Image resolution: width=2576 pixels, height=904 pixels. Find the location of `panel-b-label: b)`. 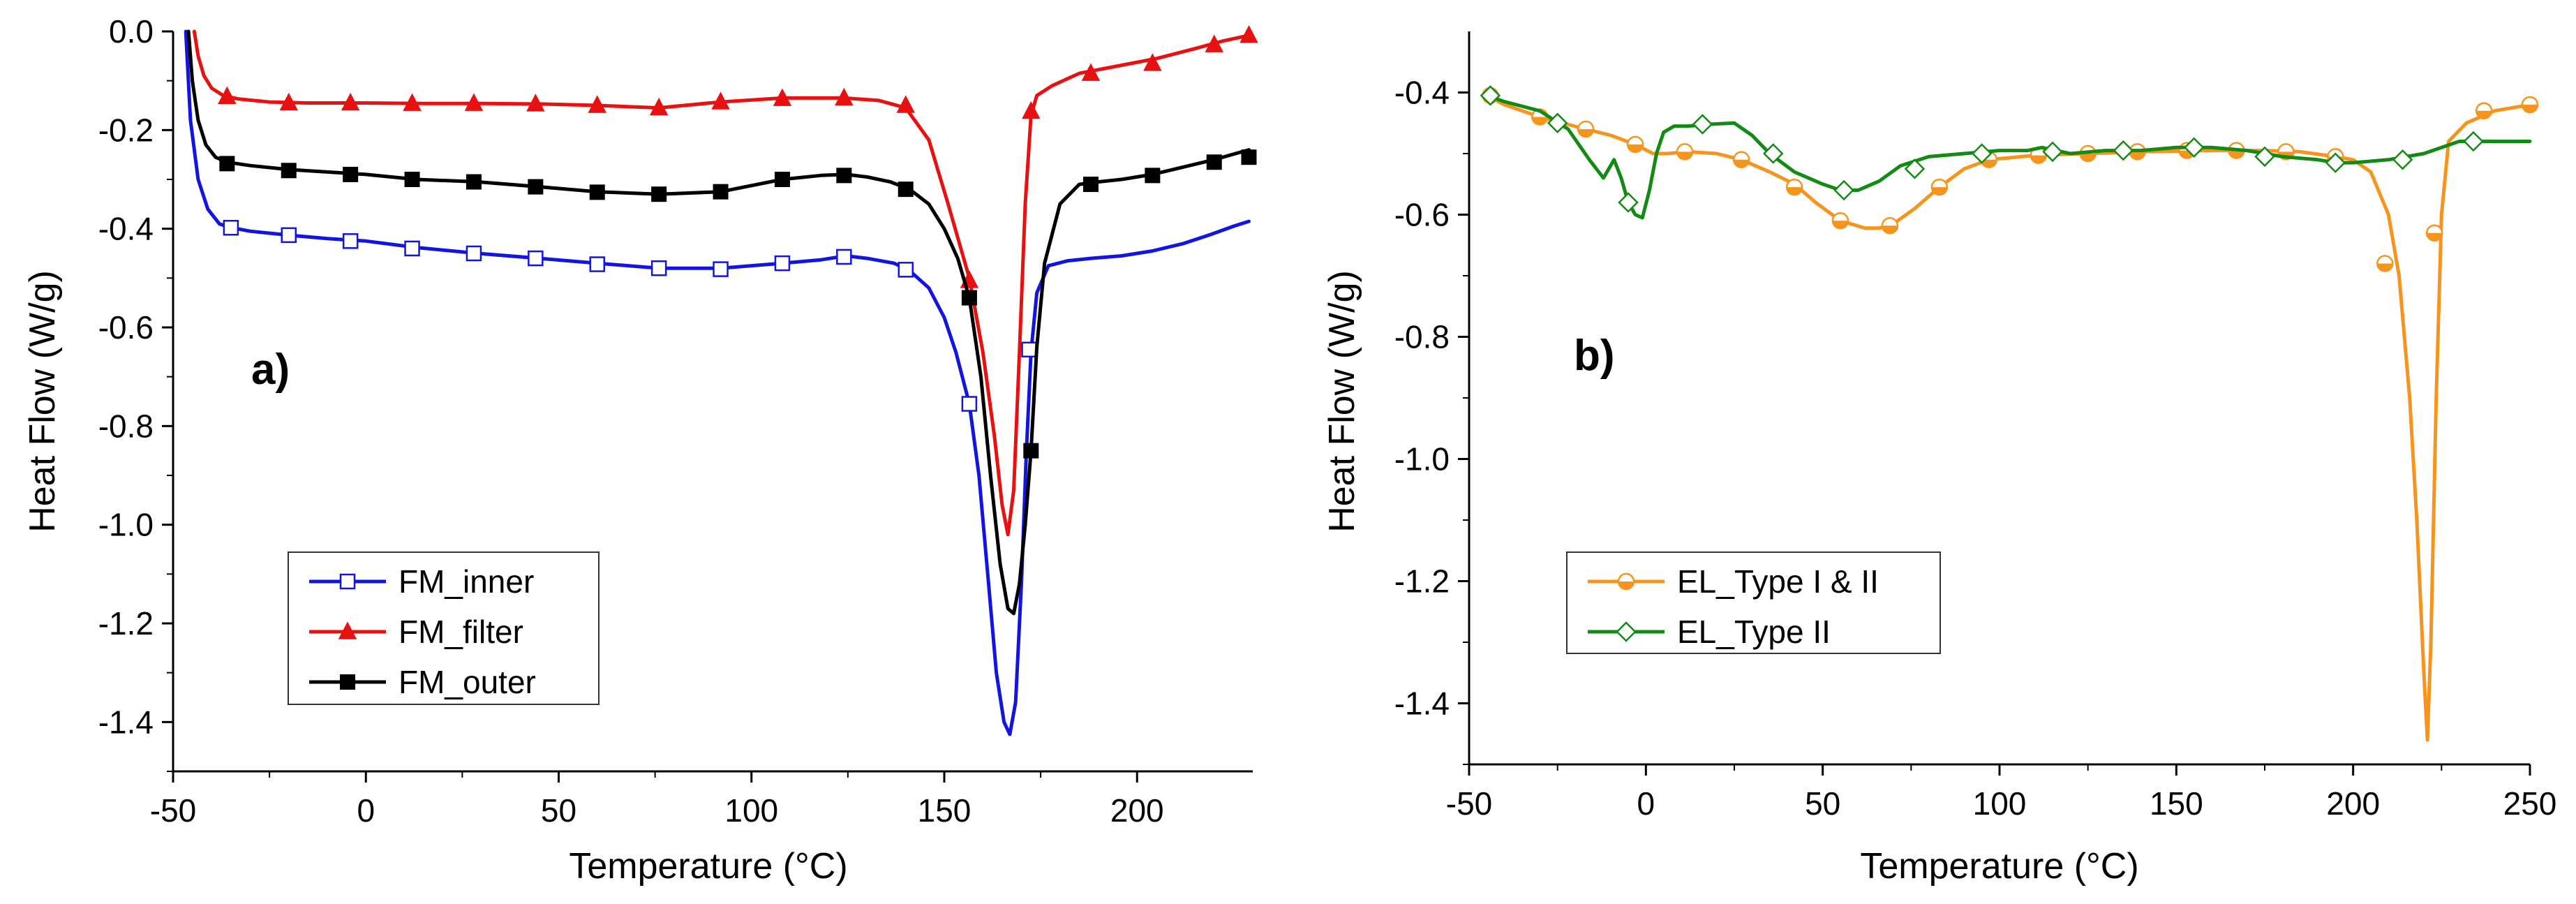

panel-b-label: b) is located at coordinates (1595, 356).